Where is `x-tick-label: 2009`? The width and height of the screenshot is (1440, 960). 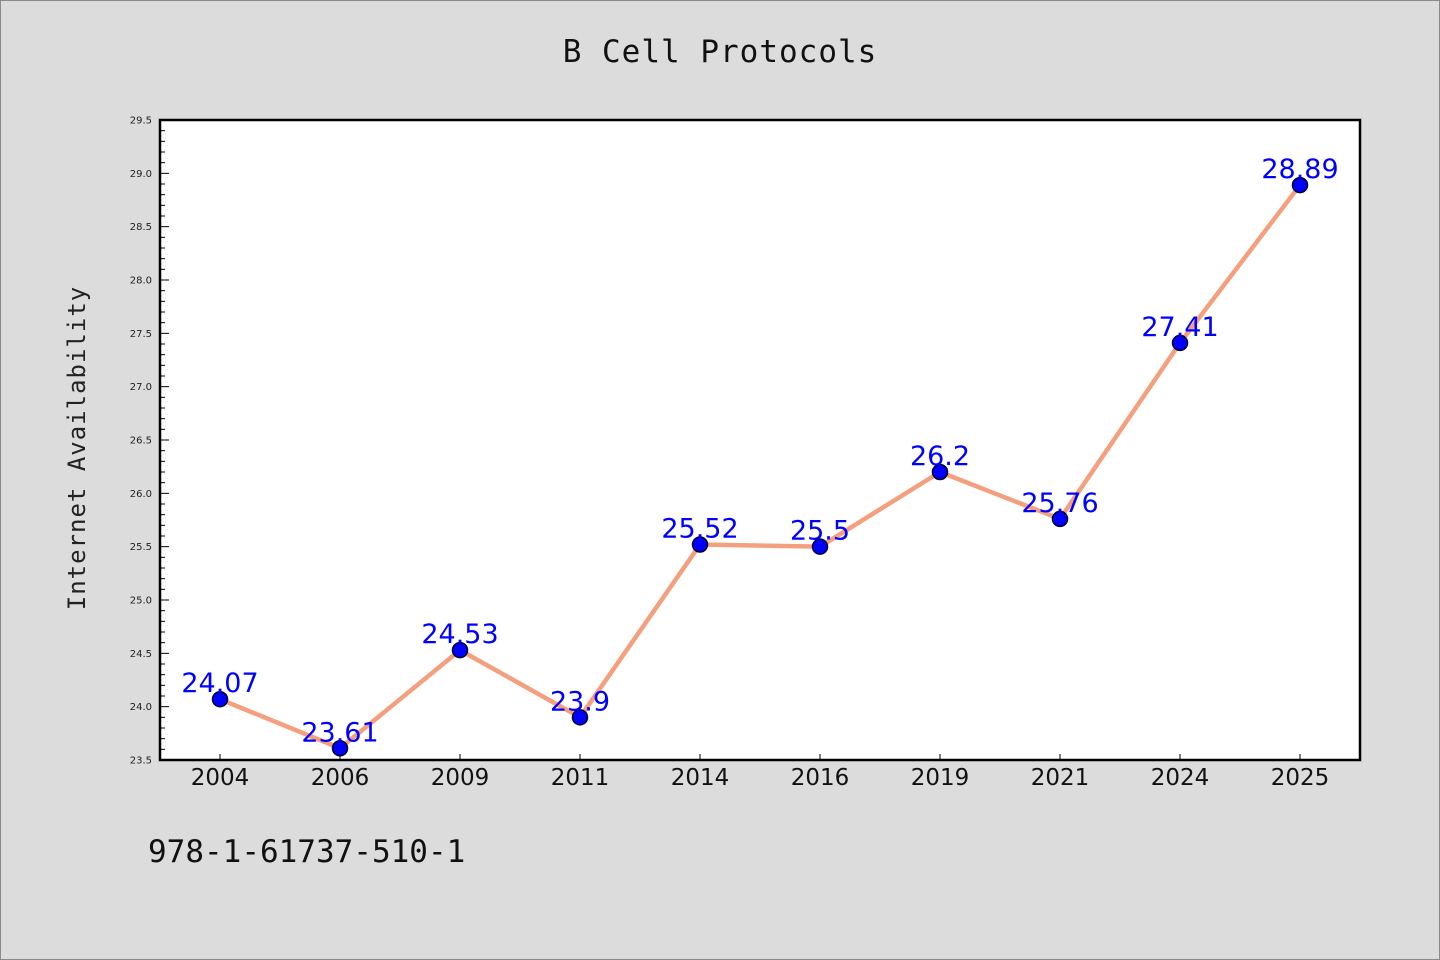
x-tick-label: 2009 is located at coordinates (460, 778).